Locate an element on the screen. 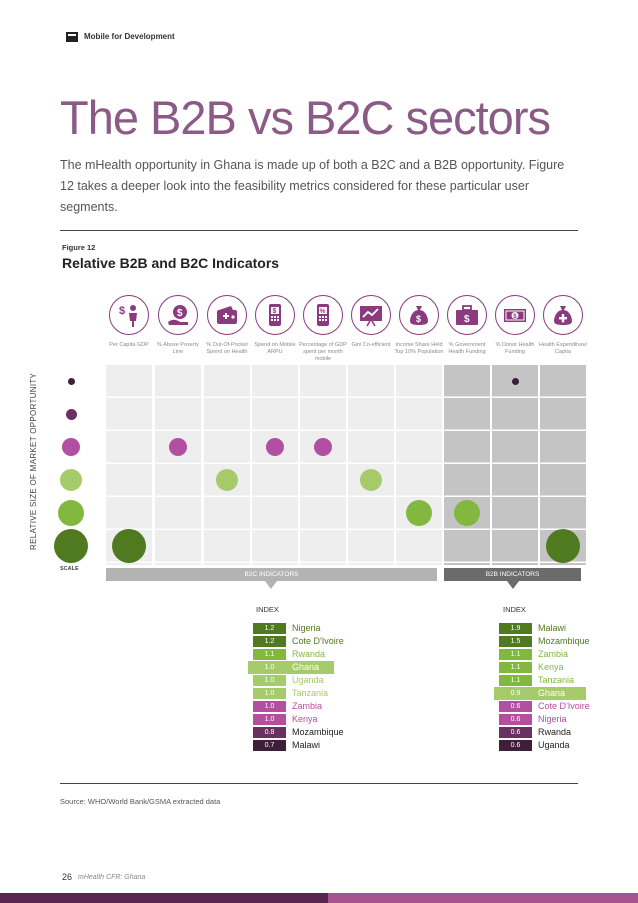 This screenshot has height=903, width=638. footer-text: mHealth CFR: Ghana is located at coordinates (112, 877).